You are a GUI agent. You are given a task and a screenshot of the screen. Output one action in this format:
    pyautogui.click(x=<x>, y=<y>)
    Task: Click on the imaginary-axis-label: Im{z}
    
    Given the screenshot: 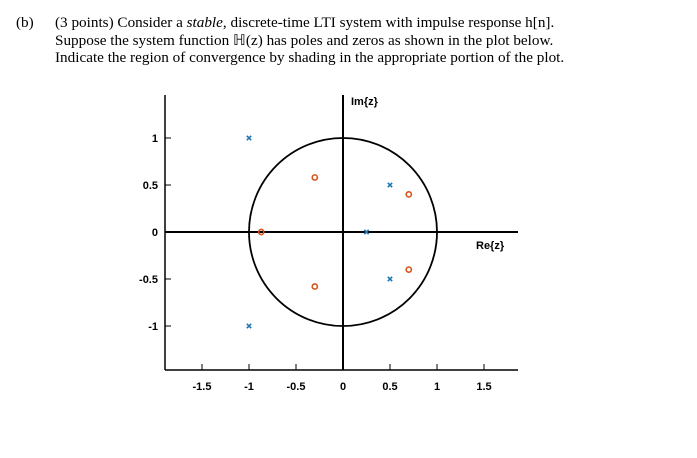 What is the action you would take?
    pyautogui.click(x=365, y=102)
    